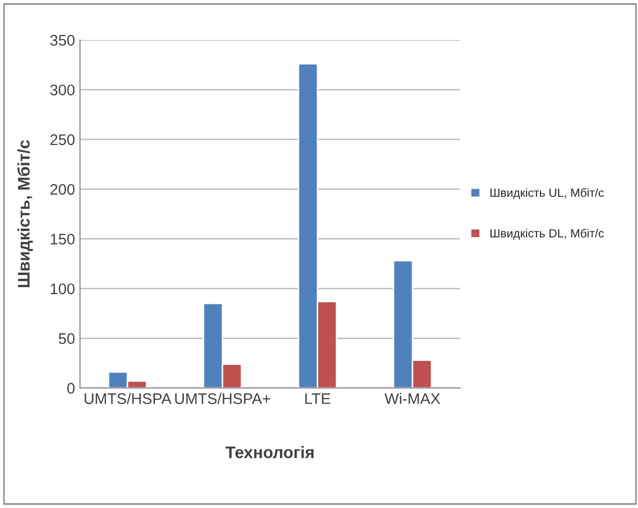  Describe the element at coordinates (66, 338) in the screenshot. I see `y-tick-label: 50` at that location.